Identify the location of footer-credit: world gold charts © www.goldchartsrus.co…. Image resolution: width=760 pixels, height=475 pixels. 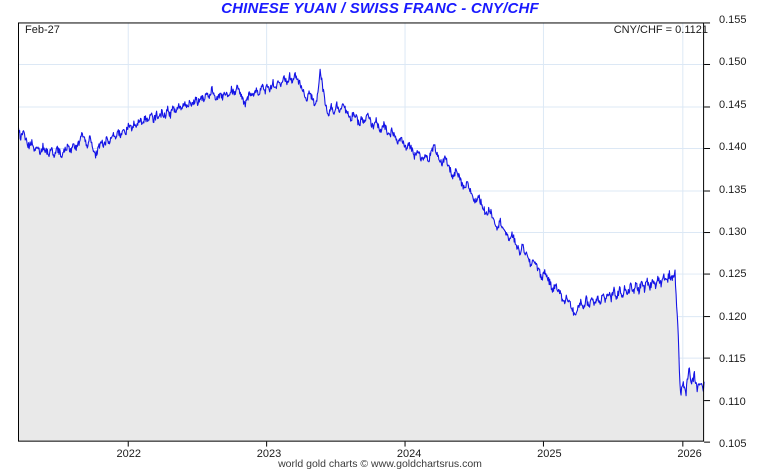
(380, 464).